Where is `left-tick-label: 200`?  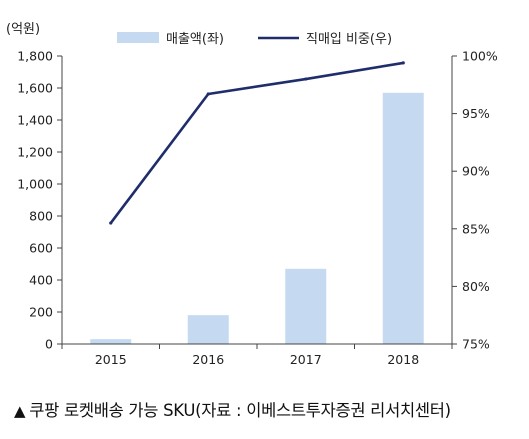
left-tick-label: 200 is located at coordinates (41, 312).